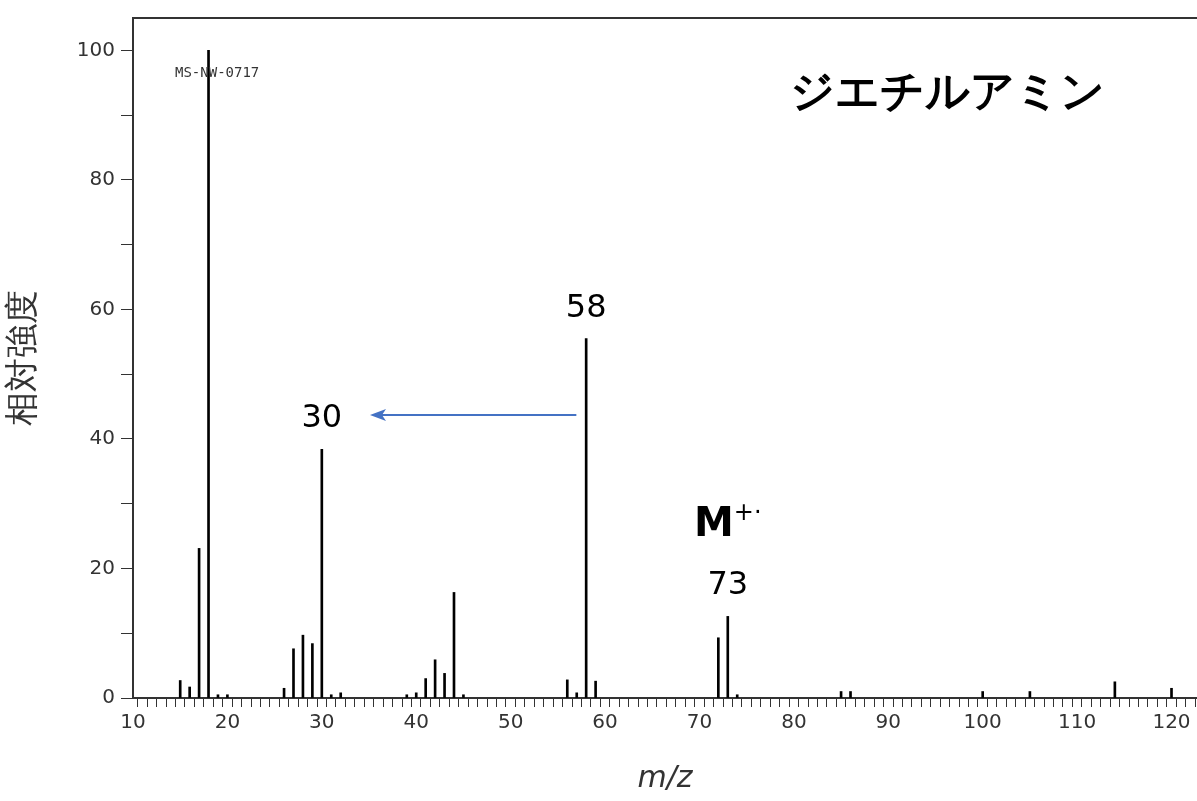 Image resolution: width=1197 pixels, height=801 pixels. Describe the element at coordinates (102, 437) in the screenshot. I see `y-tick-label: 40` at that location.